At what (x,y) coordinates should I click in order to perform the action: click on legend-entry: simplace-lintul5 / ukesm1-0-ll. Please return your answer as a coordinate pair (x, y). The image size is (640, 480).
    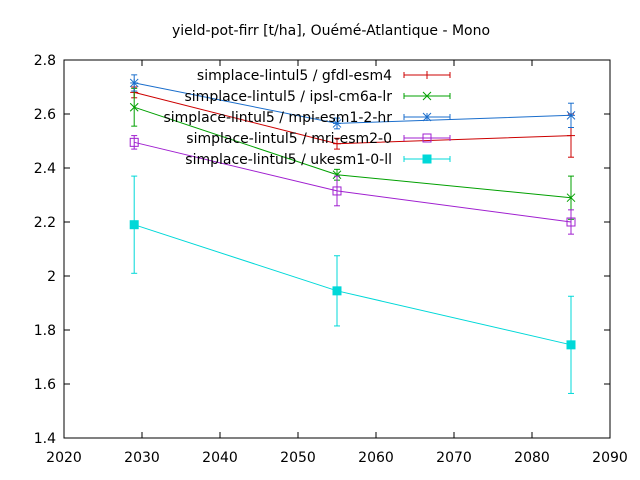
    Looking at the image, I should click on (318, 160).